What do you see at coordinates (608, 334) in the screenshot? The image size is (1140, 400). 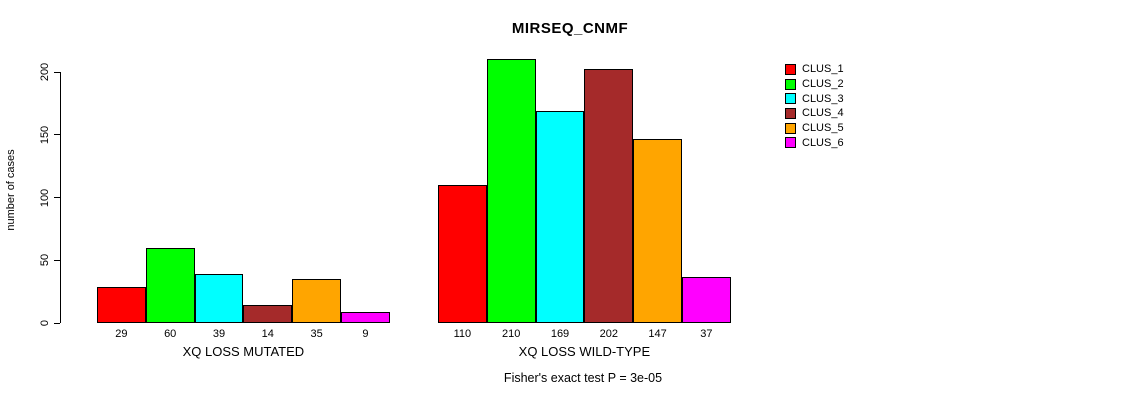 I see `bar-value-label: 202` at bounding box center [608, 334].